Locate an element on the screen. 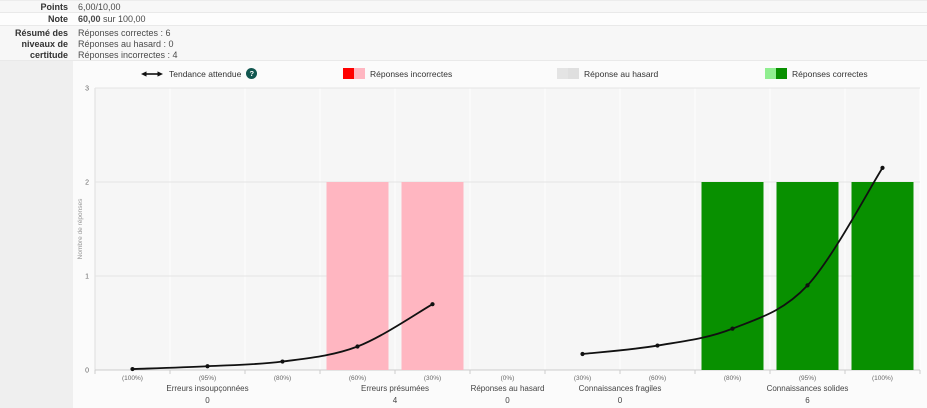 This screenshot has height=408, width=927. legend-label-trend: Tendance attendue is located at coordinates (205, 73).